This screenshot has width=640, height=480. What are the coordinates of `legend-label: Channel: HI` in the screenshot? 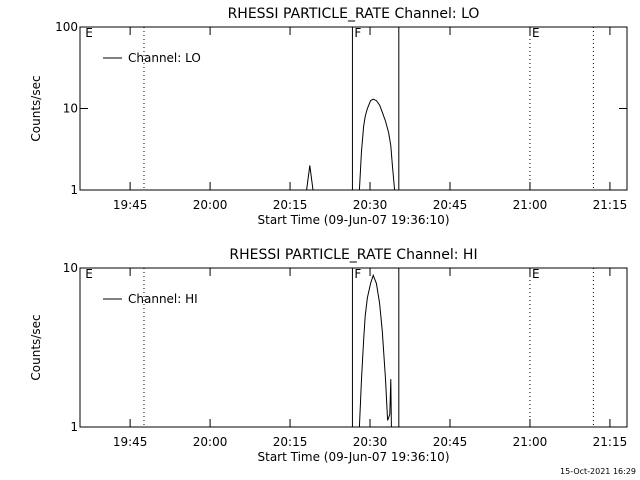 It's located at (163, 299).